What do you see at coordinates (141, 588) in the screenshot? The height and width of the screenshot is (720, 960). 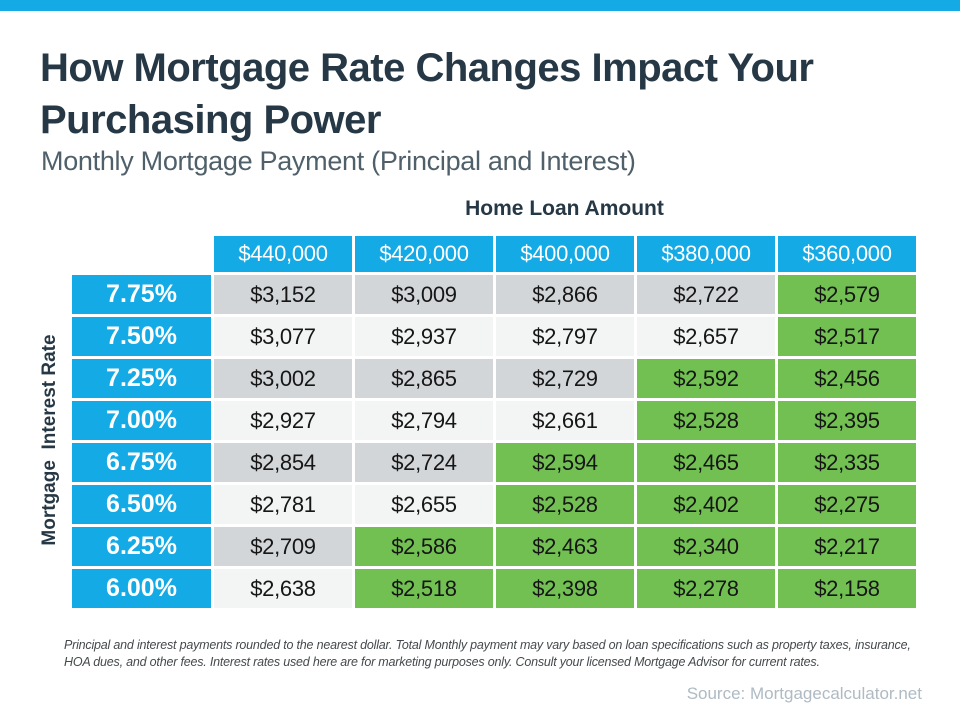 I see `rate-header: 6.00%` at bounding box center [141, 588].